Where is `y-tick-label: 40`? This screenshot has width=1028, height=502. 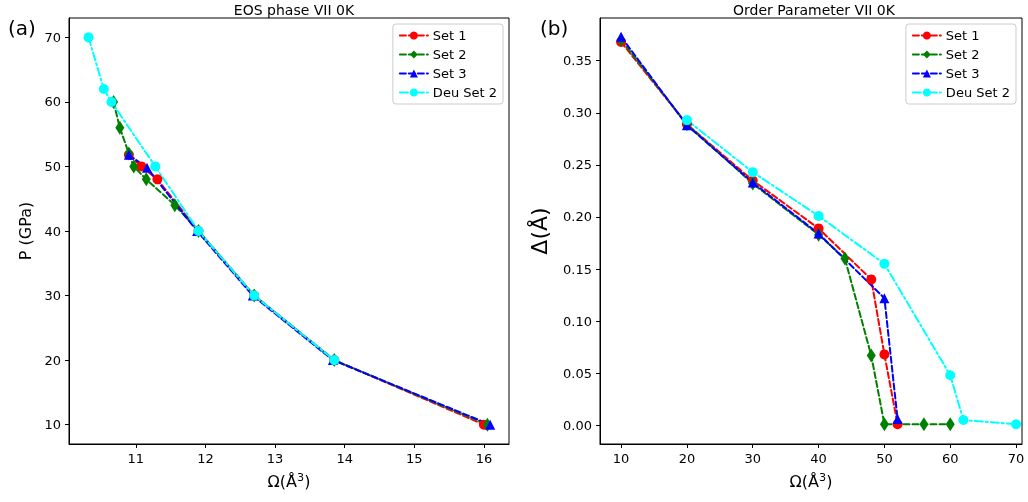
y-tick-label: 40 is located at coordinates (52, 231).